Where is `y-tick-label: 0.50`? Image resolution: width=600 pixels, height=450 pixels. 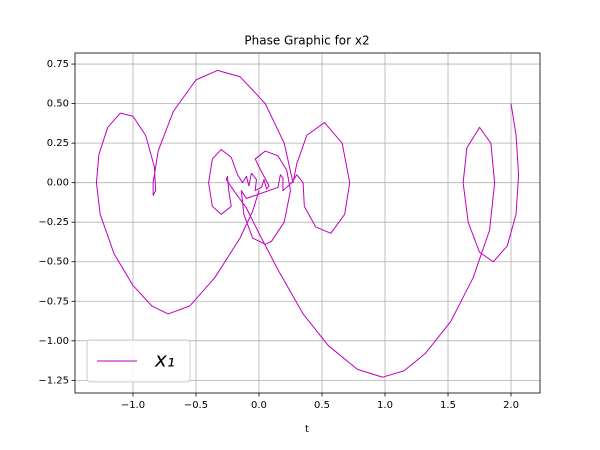 y-tick-label: 0.50 is located at coordinates (58, 104).